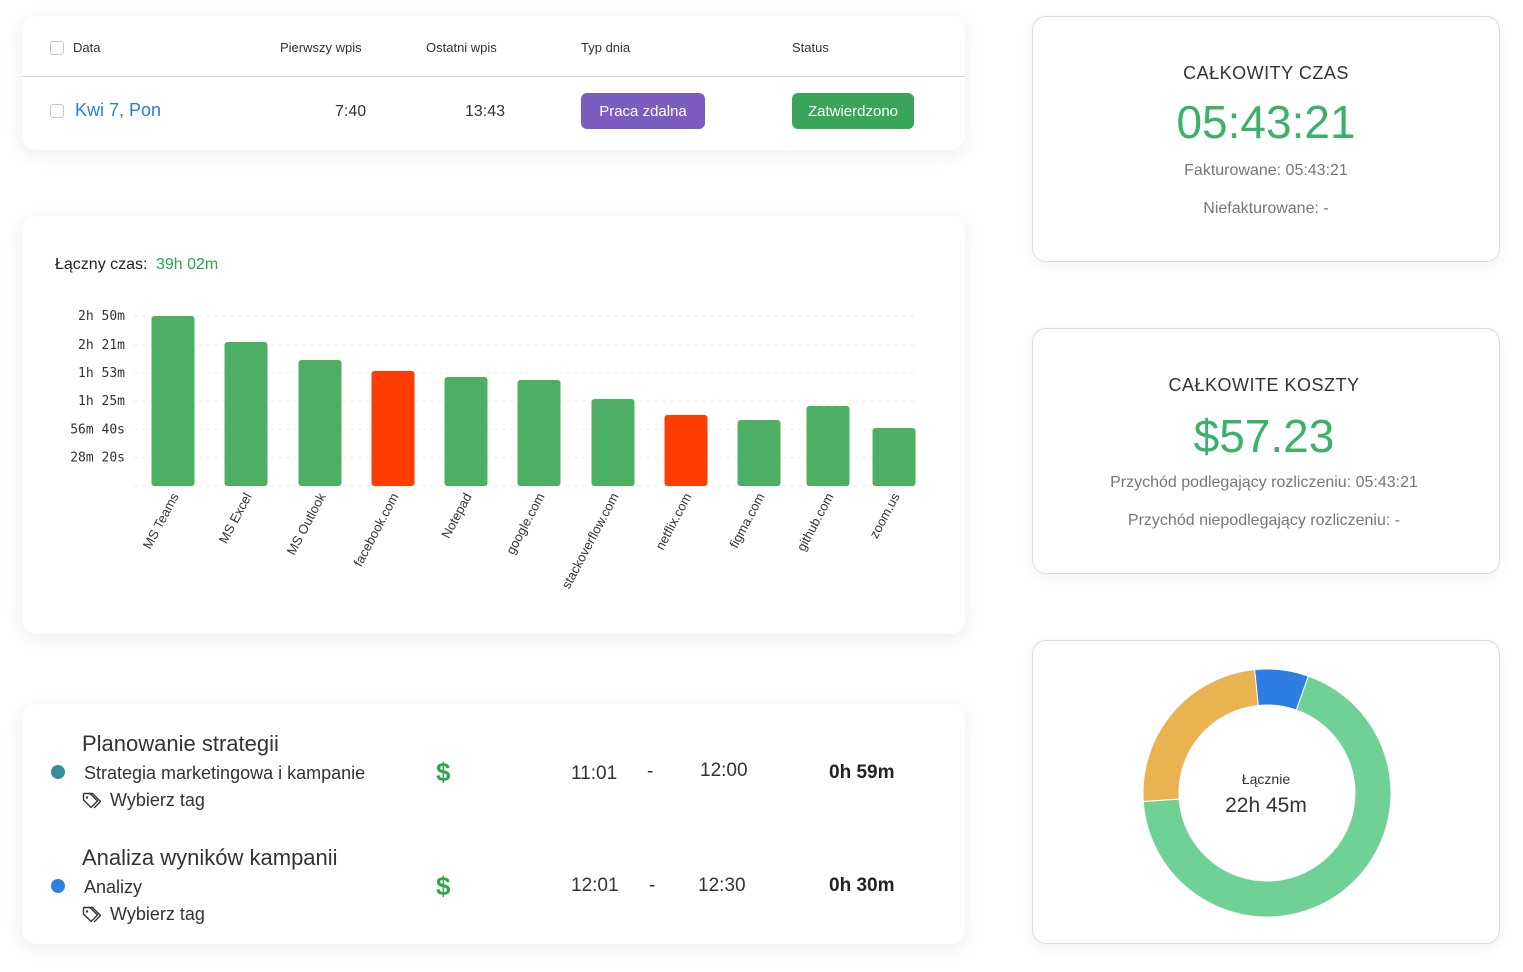 The image size is (1523, 972). What do you see at coordinates (862, 885) in the screenshot?
I see `entry-duration: 0h 30m` at bounding box center [862, 885].